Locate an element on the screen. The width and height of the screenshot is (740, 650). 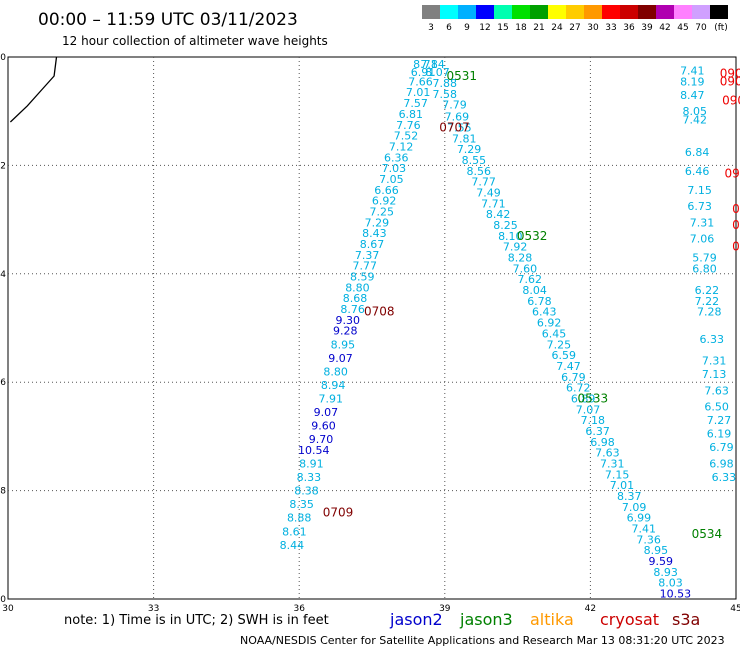
colorbar-label: 15 is located at coordinates (502, 28).